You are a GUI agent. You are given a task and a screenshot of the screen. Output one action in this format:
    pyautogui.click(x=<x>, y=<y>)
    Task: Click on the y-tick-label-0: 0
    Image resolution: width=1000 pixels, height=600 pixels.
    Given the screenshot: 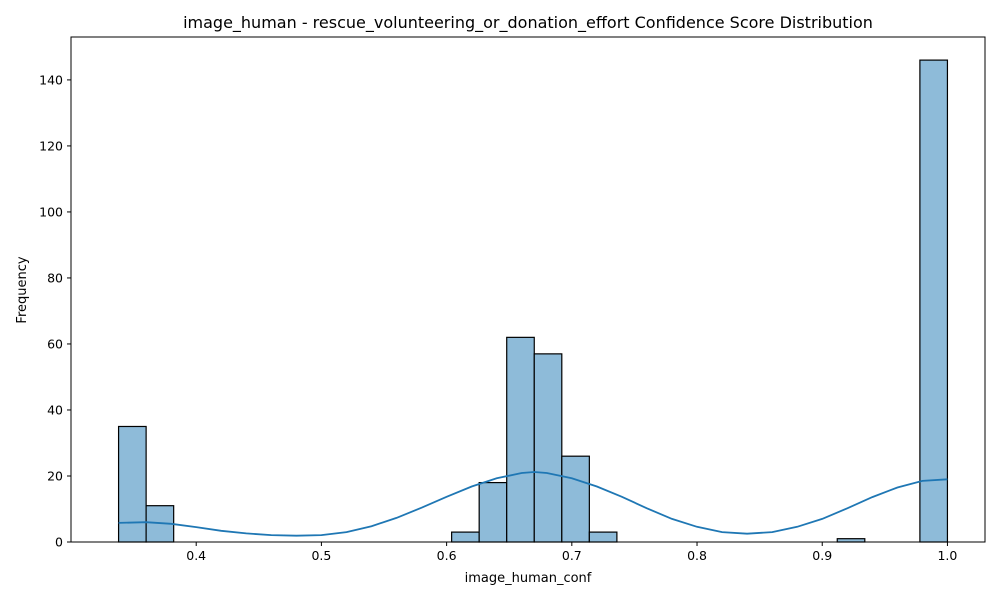 What is the action you would take?
    pyautogui.click(x=59, y=542)
    